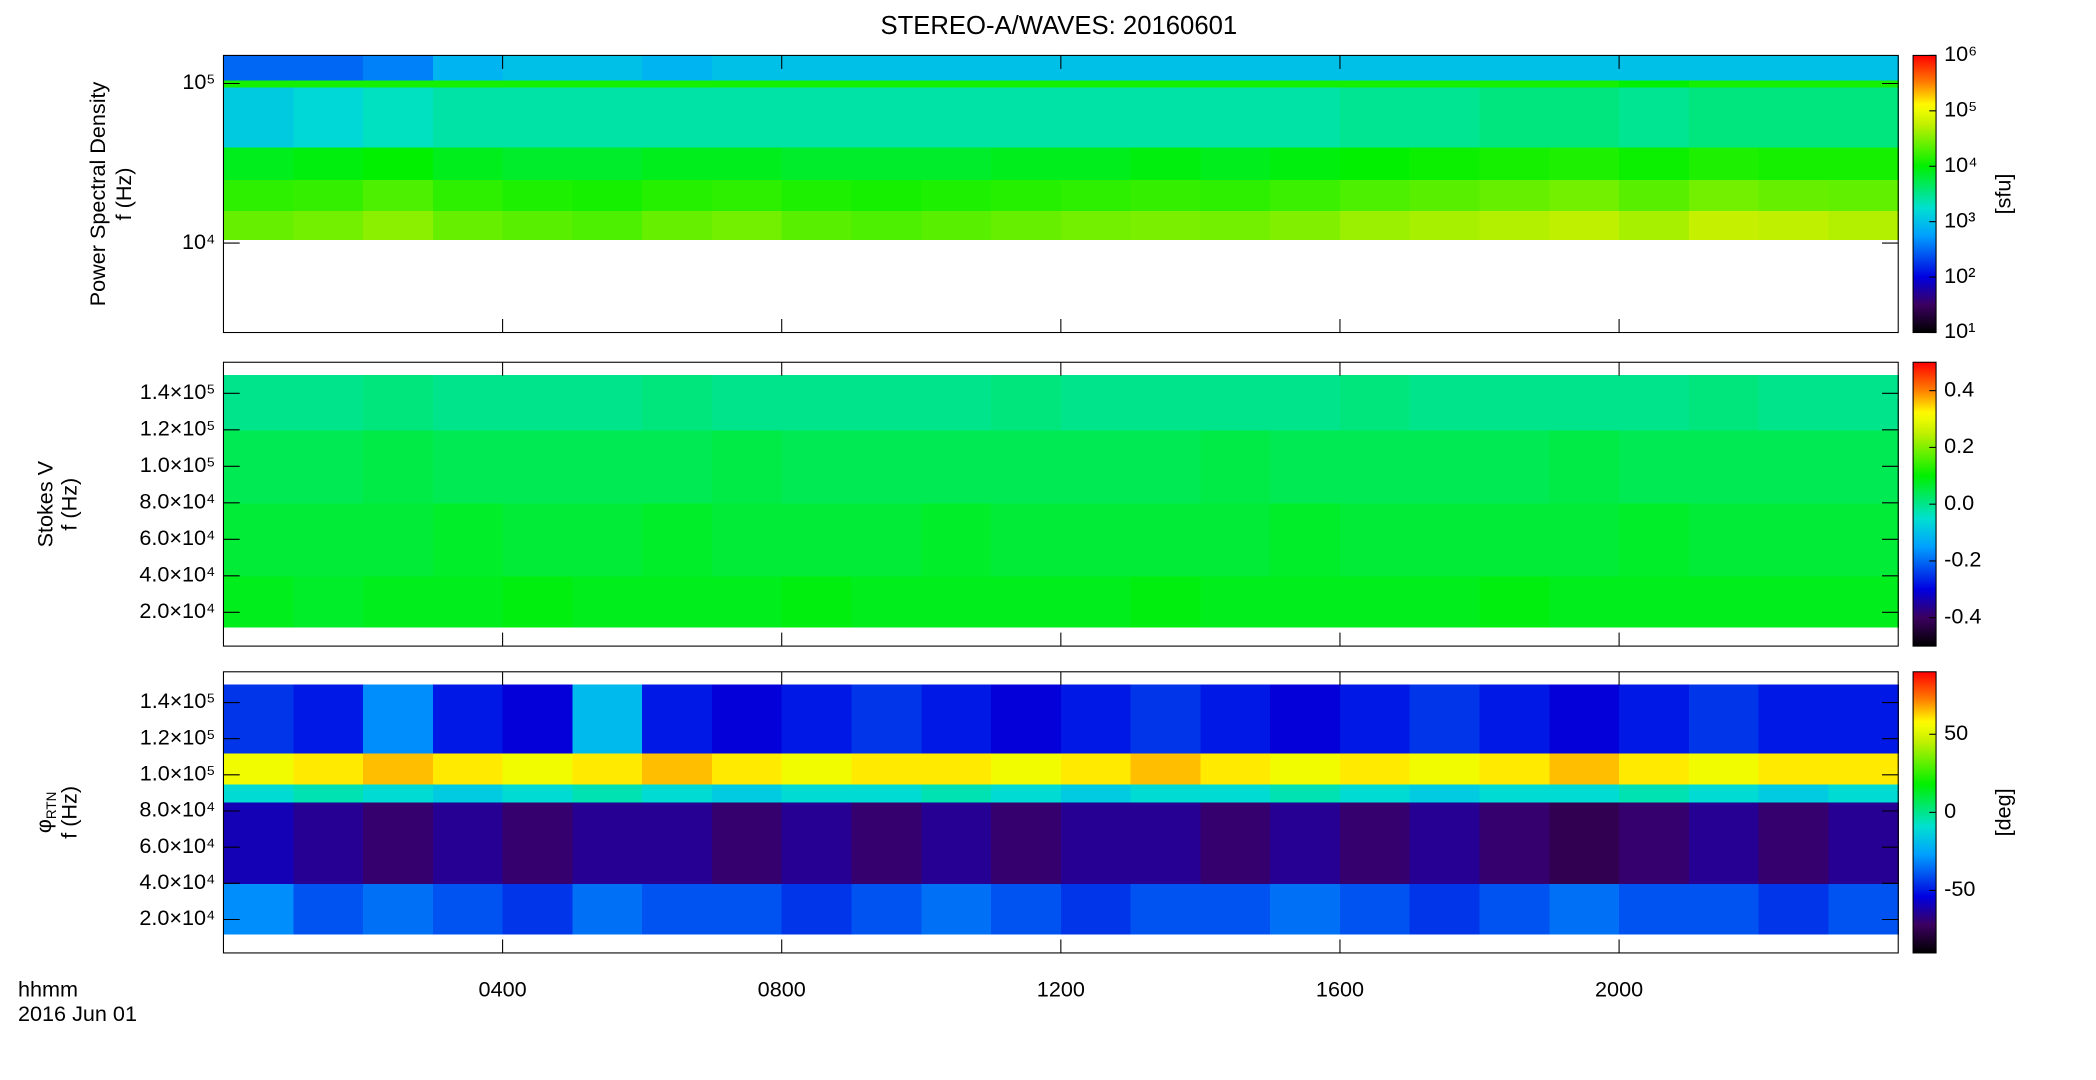  I want to click on colorbar-tick-label: 0.4, so click(1959, 388).